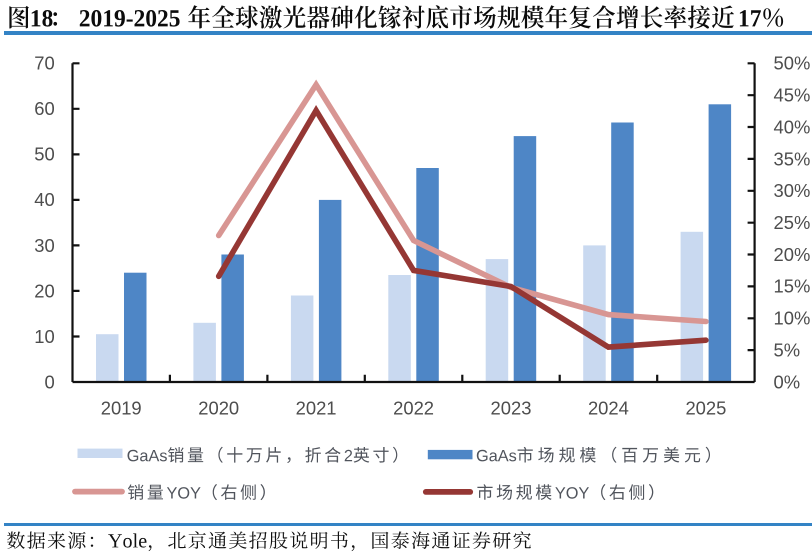  I want to click on svg-text: 60, so click(44, 108).